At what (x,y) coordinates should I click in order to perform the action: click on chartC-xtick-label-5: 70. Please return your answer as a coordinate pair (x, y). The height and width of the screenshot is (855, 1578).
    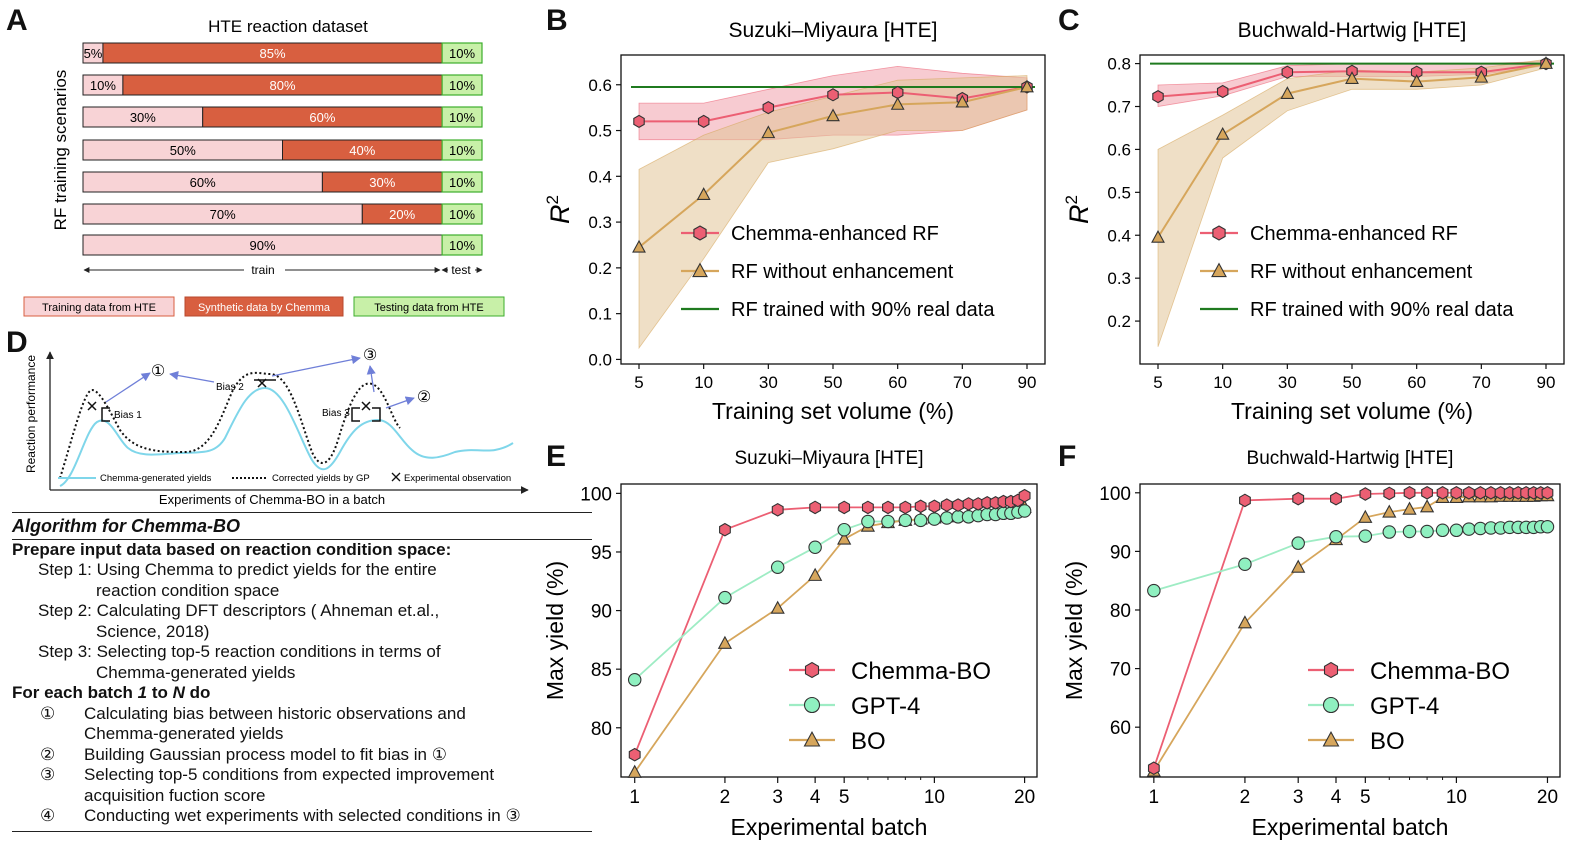
    Looking at the image, I should click on (1481, 382).